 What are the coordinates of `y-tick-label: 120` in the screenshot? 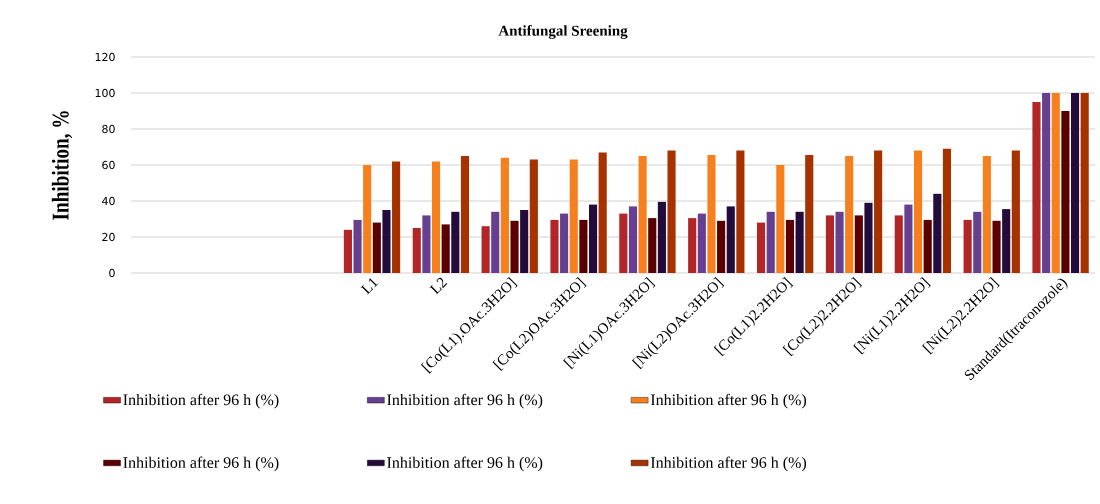 It's located at (105, 57).